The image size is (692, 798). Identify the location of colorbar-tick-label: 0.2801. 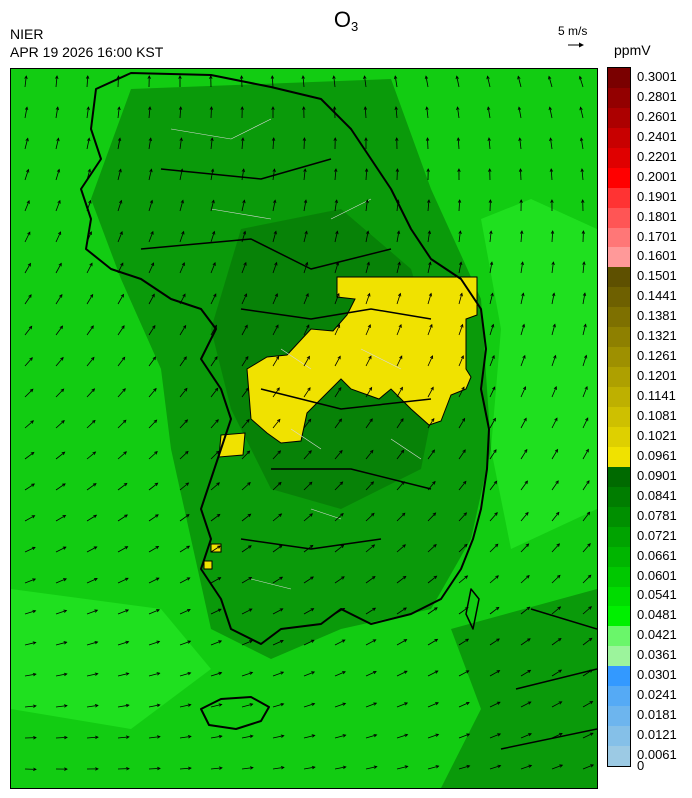
(657, 96).